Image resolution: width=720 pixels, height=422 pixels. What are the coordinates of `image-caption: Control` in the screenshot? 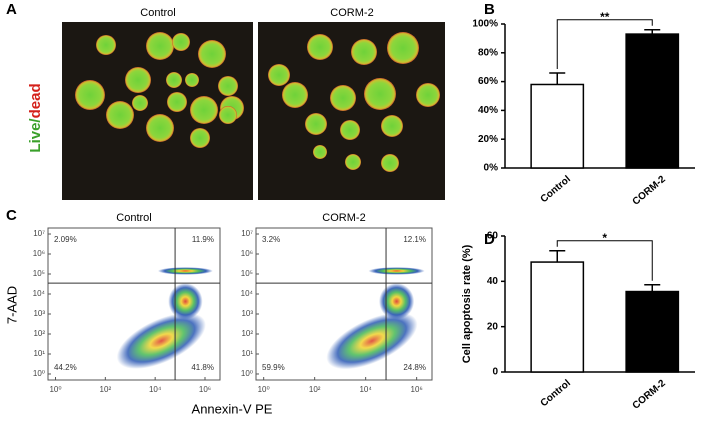 It's located at (157, 13).